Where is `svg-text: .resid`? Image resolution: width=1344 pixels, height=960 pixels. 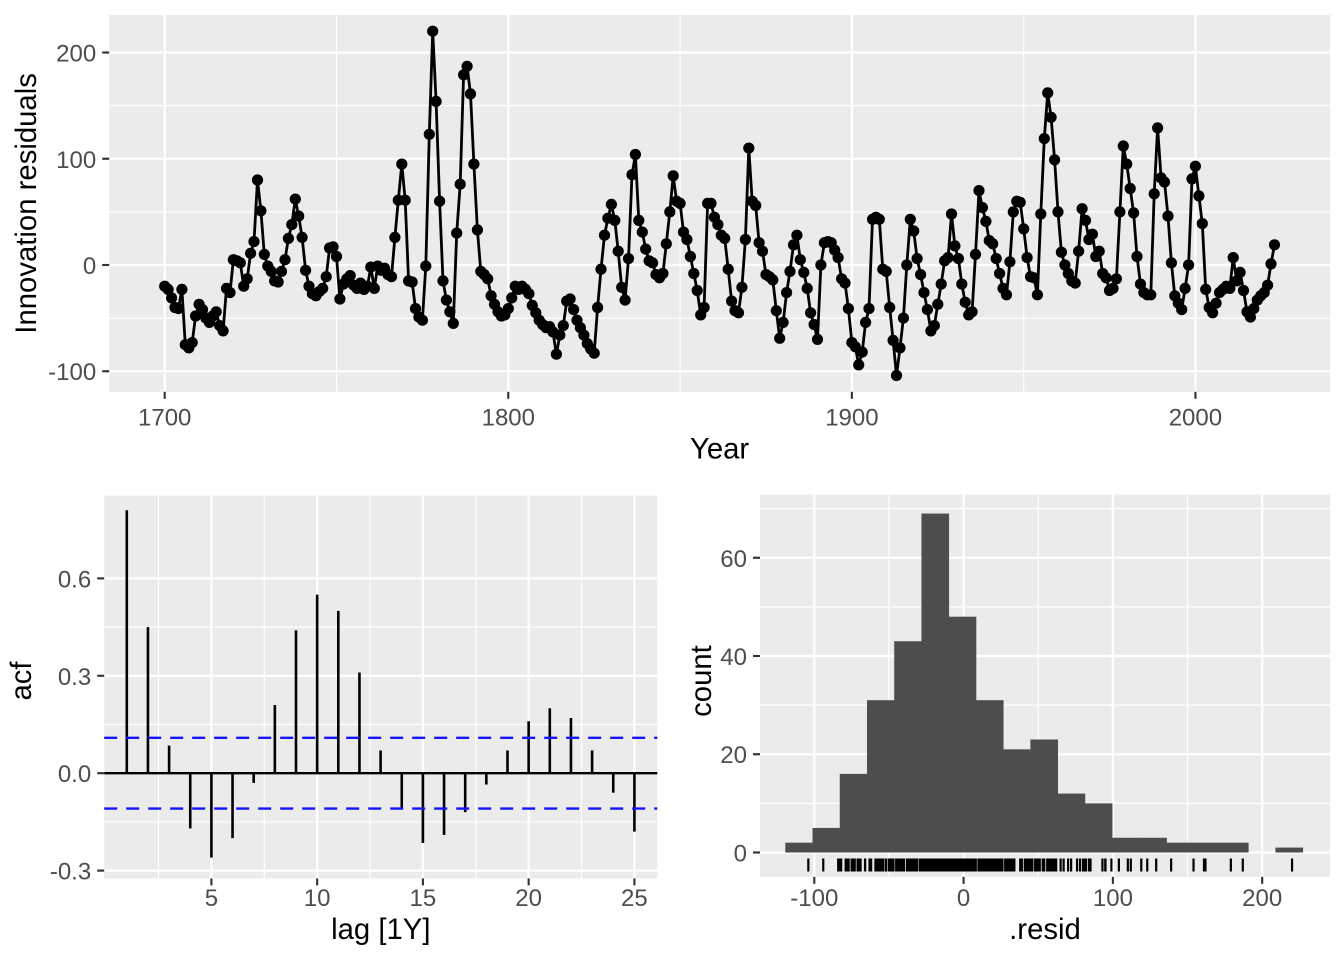 svg-text: .resid is located at coordinates (1045, 929).